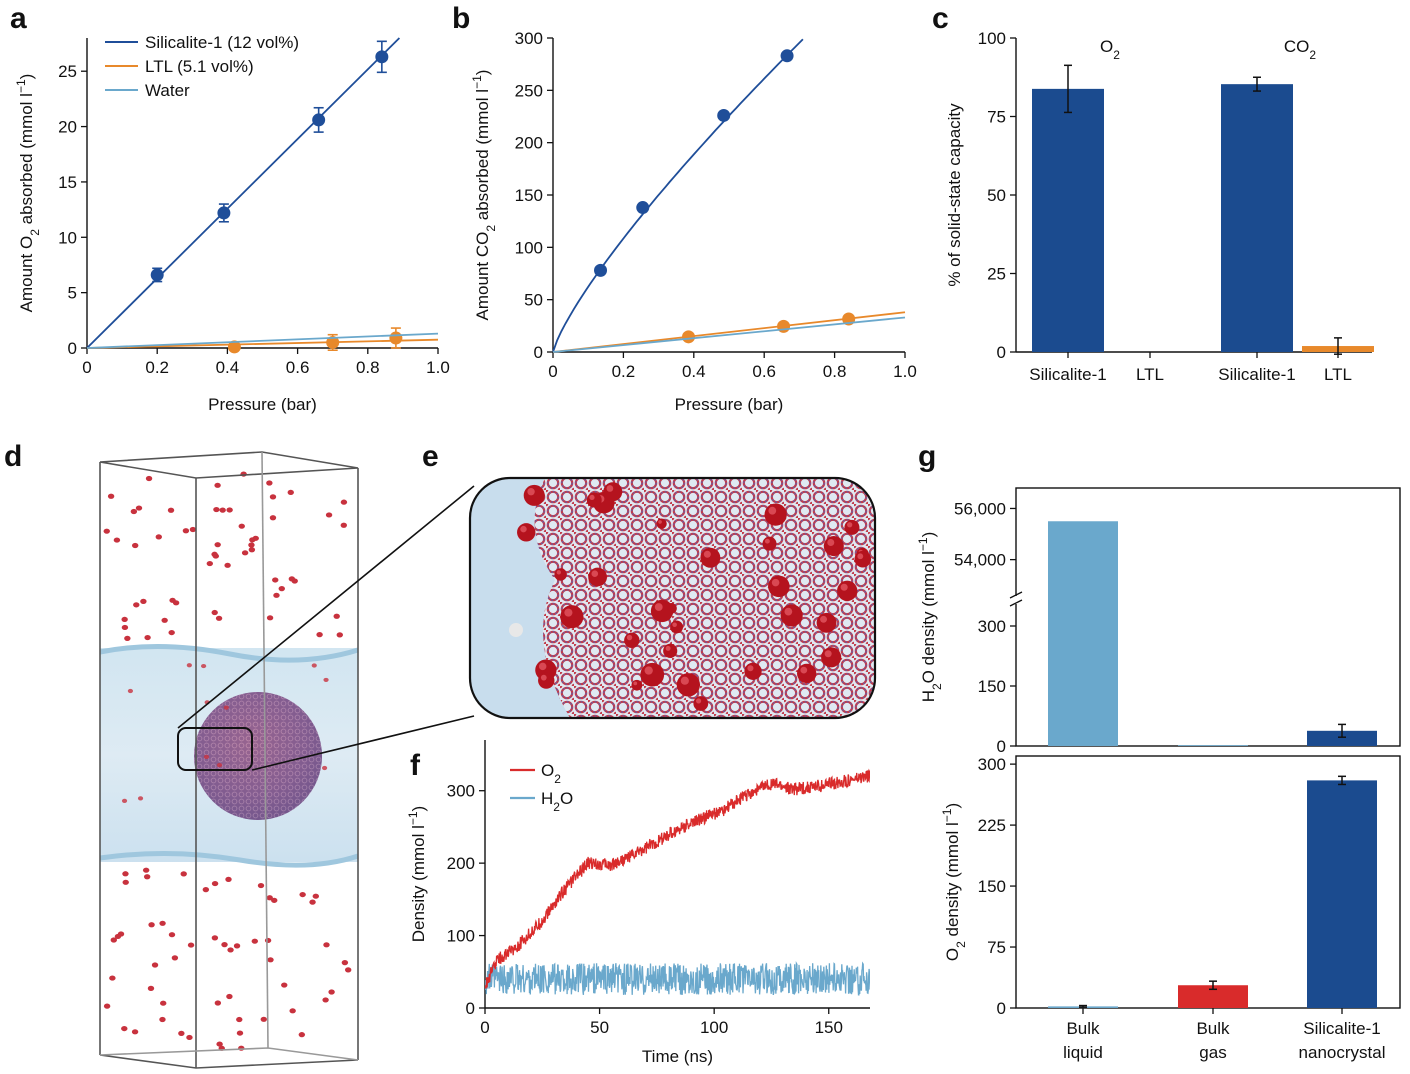 The height and width of the screenshot is (1074, 1410). I want to click on chart-g-bottom-y-label: O2 density (mmol l−1), so click(954, 882).